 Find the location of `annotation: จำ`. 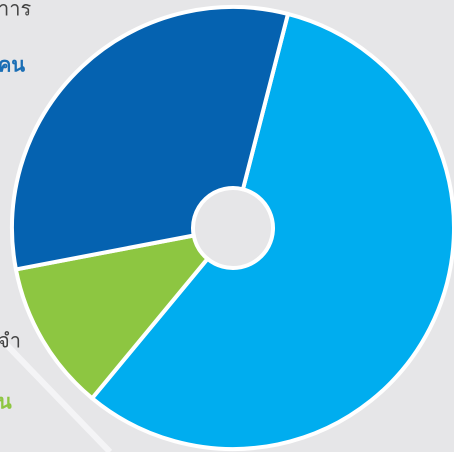

annotation: จำ is located at coordinates (10, 341).